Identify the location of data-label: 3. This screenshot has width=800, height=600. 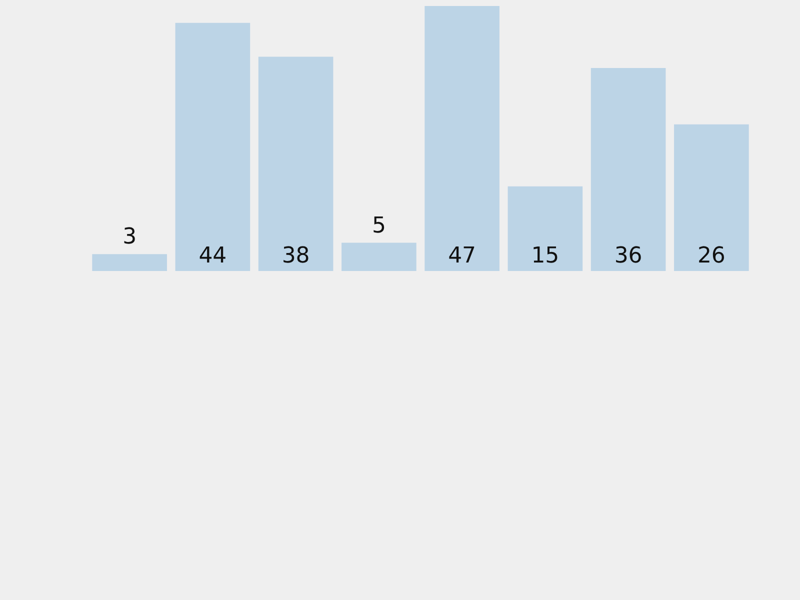
(129, 237).